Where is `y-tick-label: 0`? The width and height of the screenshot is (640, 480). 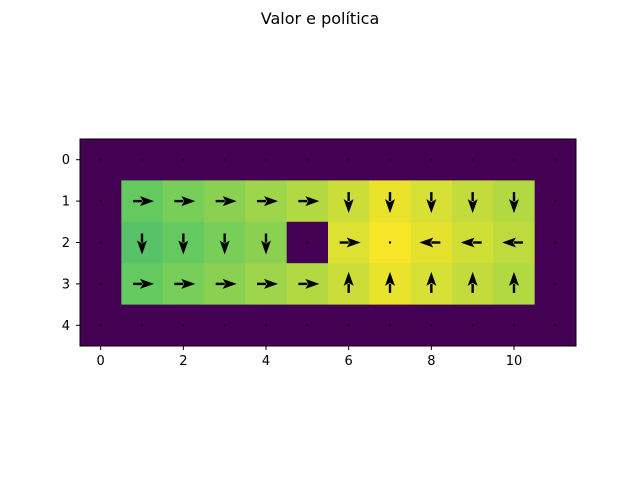 y-tick-label: 0 is located at coordinates (66, 160).